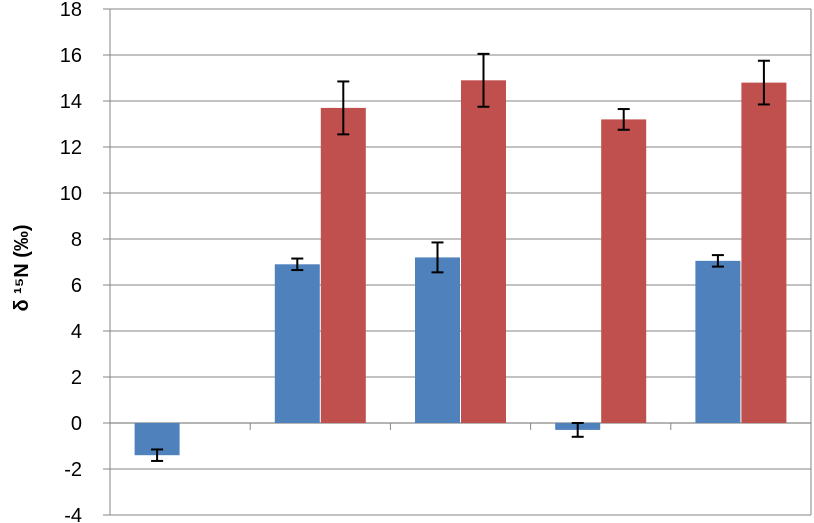  What do you see at coordinates (71, 10) in the screenshot?
I see `y-tick-label: 18` at bounding box center [71, 10].